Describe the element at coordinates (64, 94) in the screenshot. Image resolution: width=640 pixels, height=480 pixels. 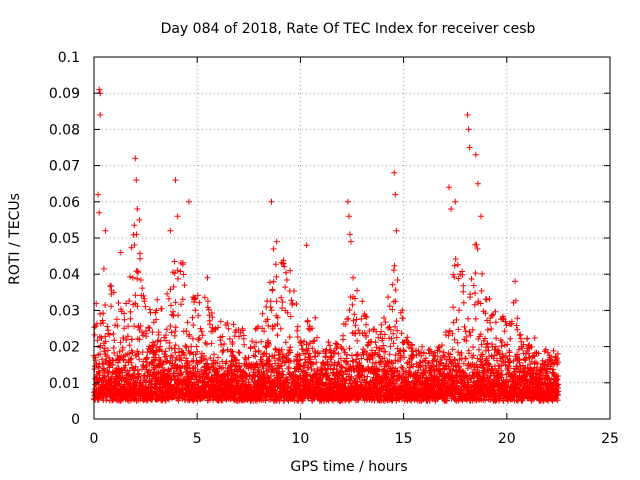
I see `y-tick-label: 0.09` at that location.